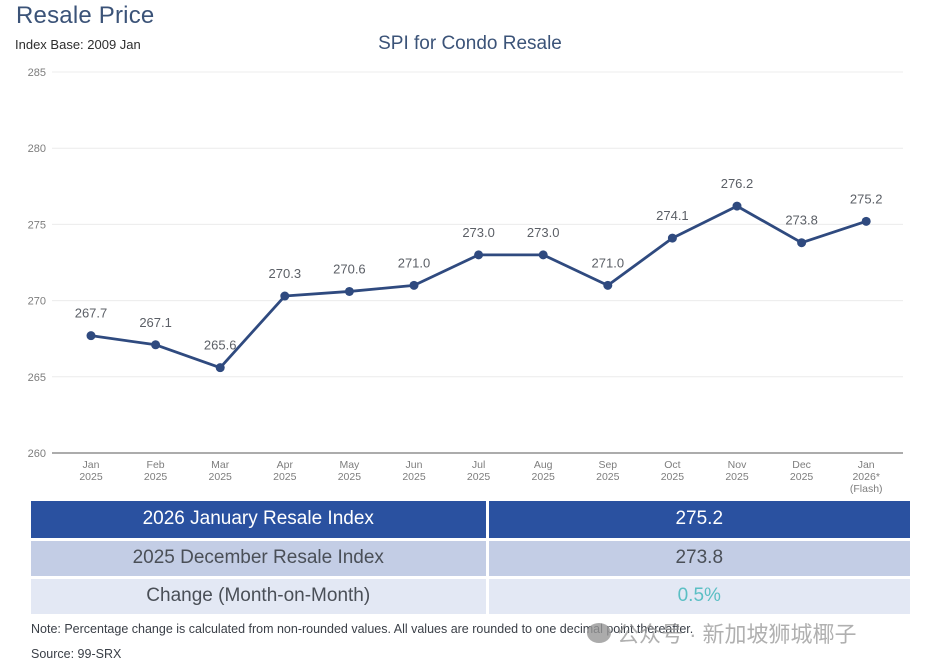  I want to click on change-value: 0.5%, so click(698, 596).